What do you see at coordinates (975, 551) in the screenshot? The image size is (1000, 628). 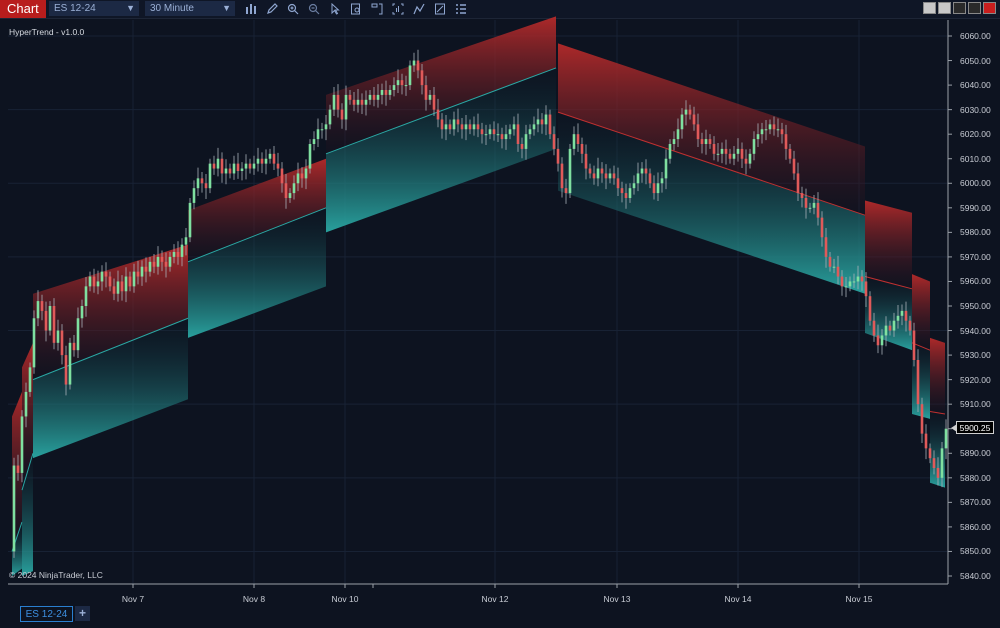 I see `price-tick-label: 5850.00` at bounding box center [975, 551].